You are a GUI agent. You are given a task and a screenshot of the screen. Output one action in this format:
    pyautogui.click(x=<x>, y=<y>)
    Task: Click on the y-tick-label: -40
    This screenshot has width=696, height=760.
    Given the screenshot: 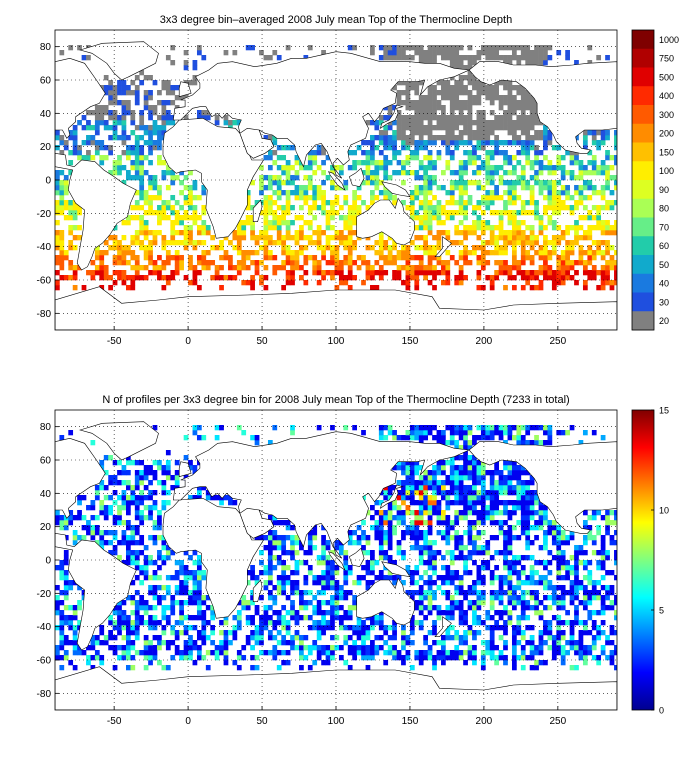 What is the action you would take?
    pyautogui.click(x=44, y=247)
    